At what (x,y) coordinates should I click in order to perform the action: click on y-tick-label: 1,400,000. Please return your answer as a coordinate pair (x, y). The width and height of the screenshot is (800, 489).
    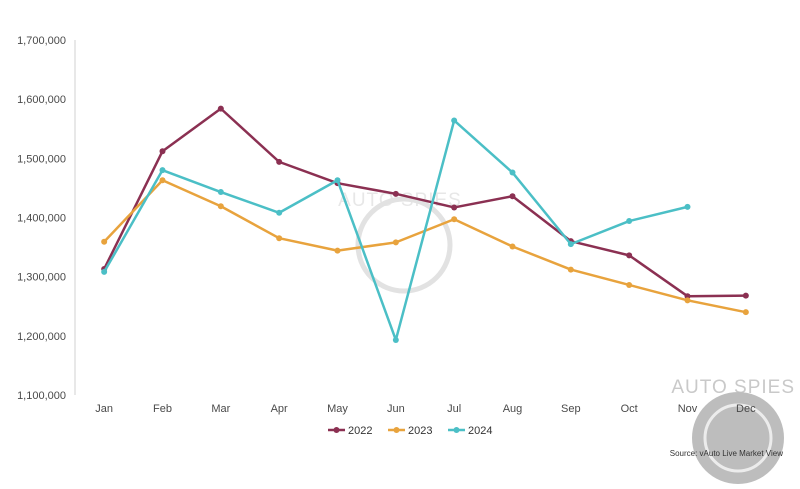
    Looking at the image, I should click on (41, 219).